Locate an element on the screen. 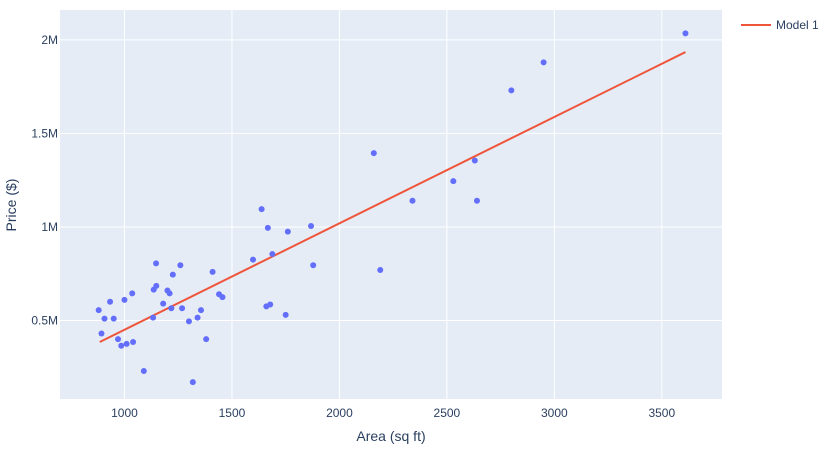 This screenshot has height=450, width=837. legend-label-model-1: Model 1 is located at coordinates (797, 25).